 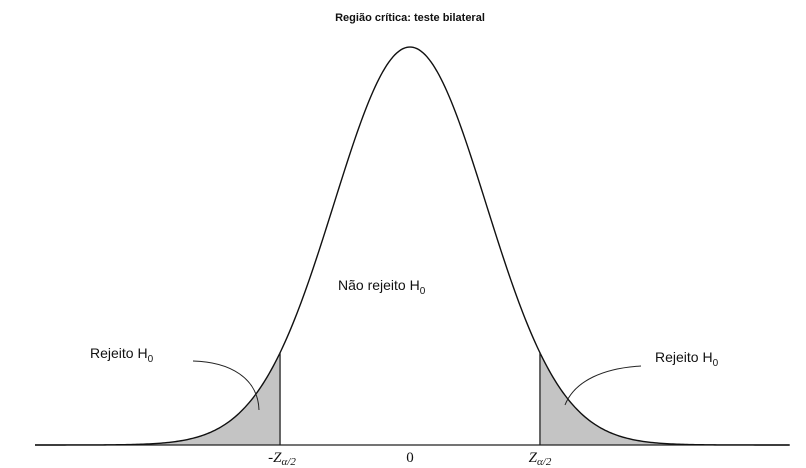 I want to click on left-axis-text: -Z, so click(x=275, y=458).